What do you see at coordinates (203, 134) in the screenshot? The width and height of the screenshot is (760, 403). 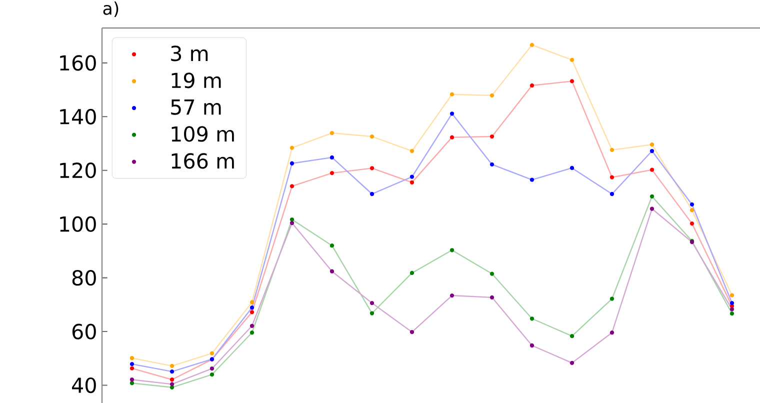 I see `legend-label: 109 m` at bounding box center [203, 134].